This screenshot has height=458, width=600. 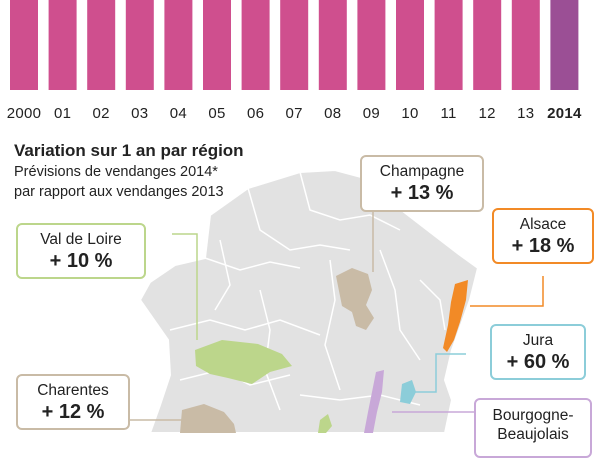 I want to click on year-label-04: 04, so click(x=178, y=113).